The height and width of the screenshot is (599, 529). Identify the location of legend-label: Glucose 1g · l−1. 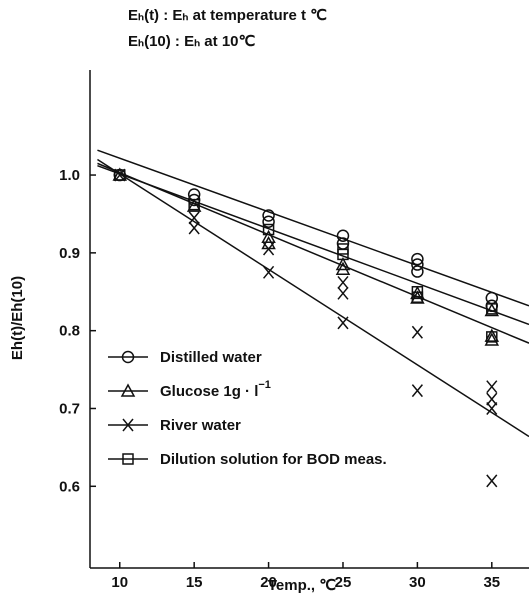
(215, 389).